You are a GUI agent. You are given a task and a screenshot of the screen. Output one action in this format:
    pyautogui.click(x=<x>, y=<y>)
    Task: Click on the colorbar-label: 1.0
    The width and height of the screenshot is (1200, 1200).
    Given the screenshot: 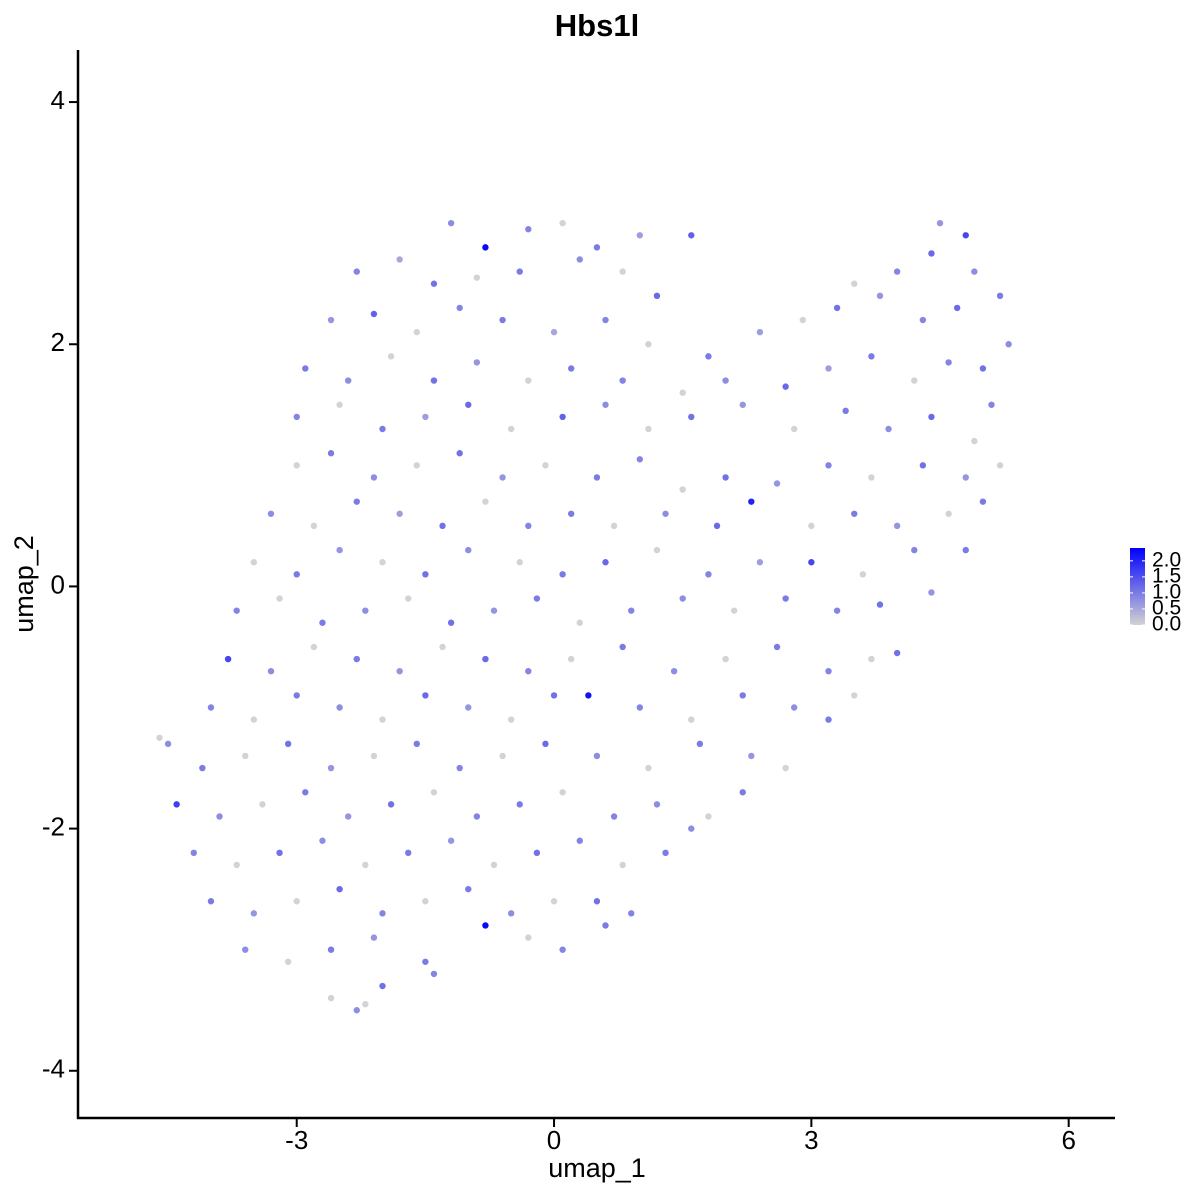 What is the action you would take?
    pyautogui.click(x=1166, y=591)
    